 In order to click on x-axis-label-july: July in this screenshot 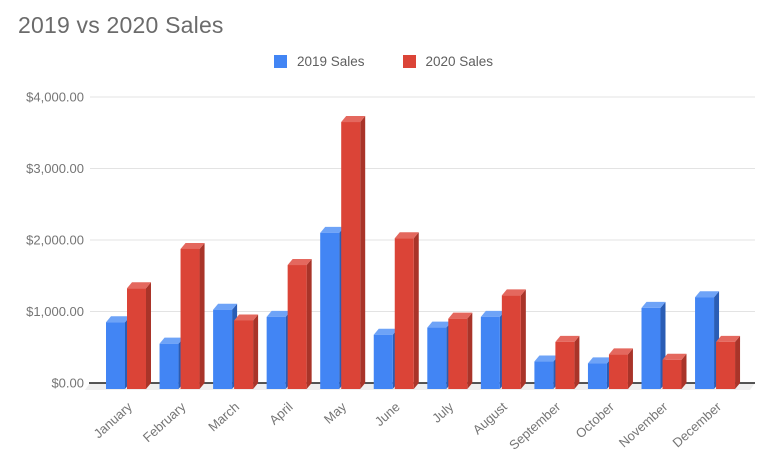, I will do `click(443, 412)`.